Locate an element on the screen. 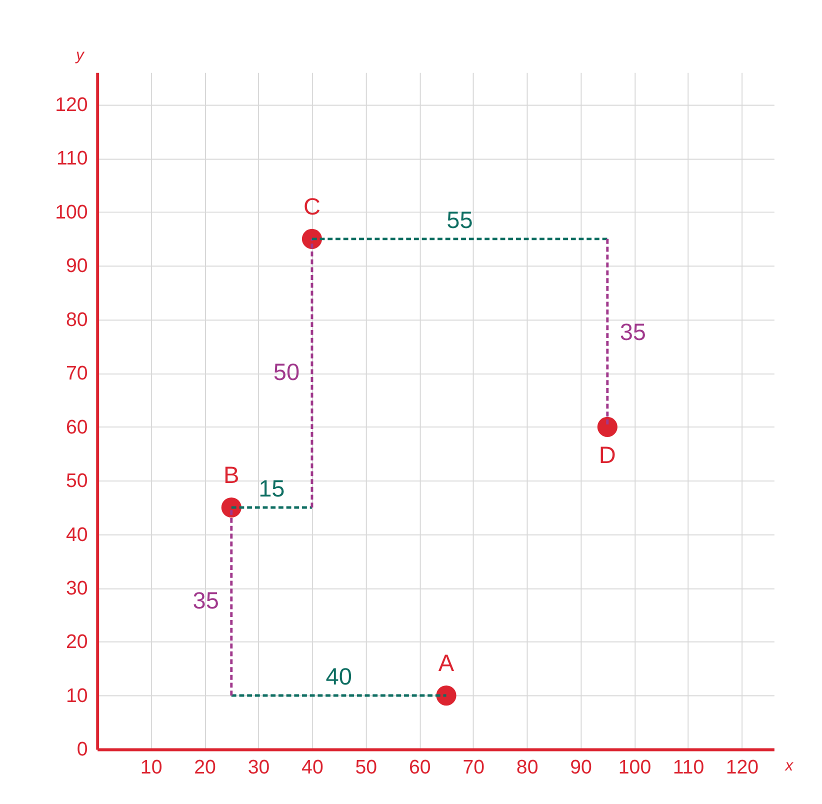  x-tick-label: 70 is located at coordinates (473, 767).